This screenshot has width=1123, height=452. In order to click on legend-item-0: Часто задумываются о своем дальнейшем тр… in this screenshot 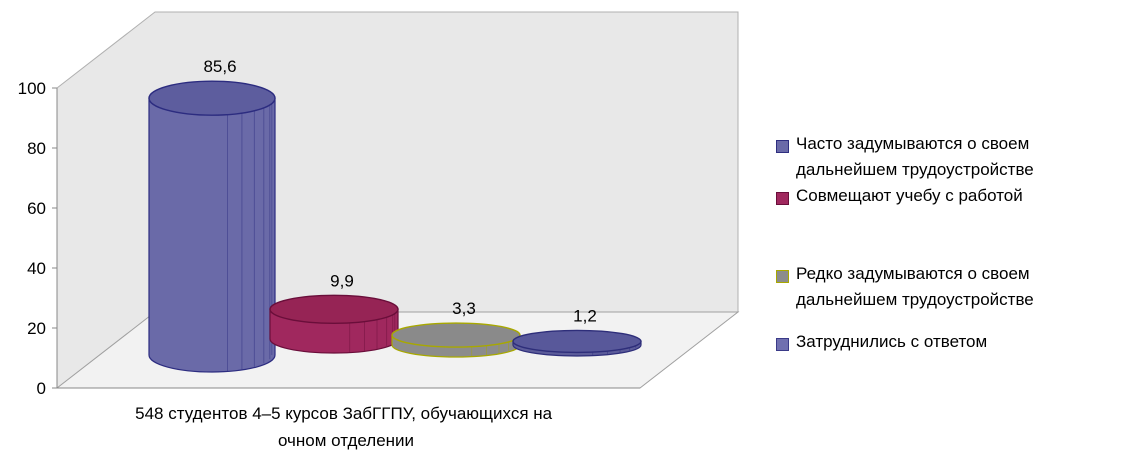, I will do `click(946, 158)`.